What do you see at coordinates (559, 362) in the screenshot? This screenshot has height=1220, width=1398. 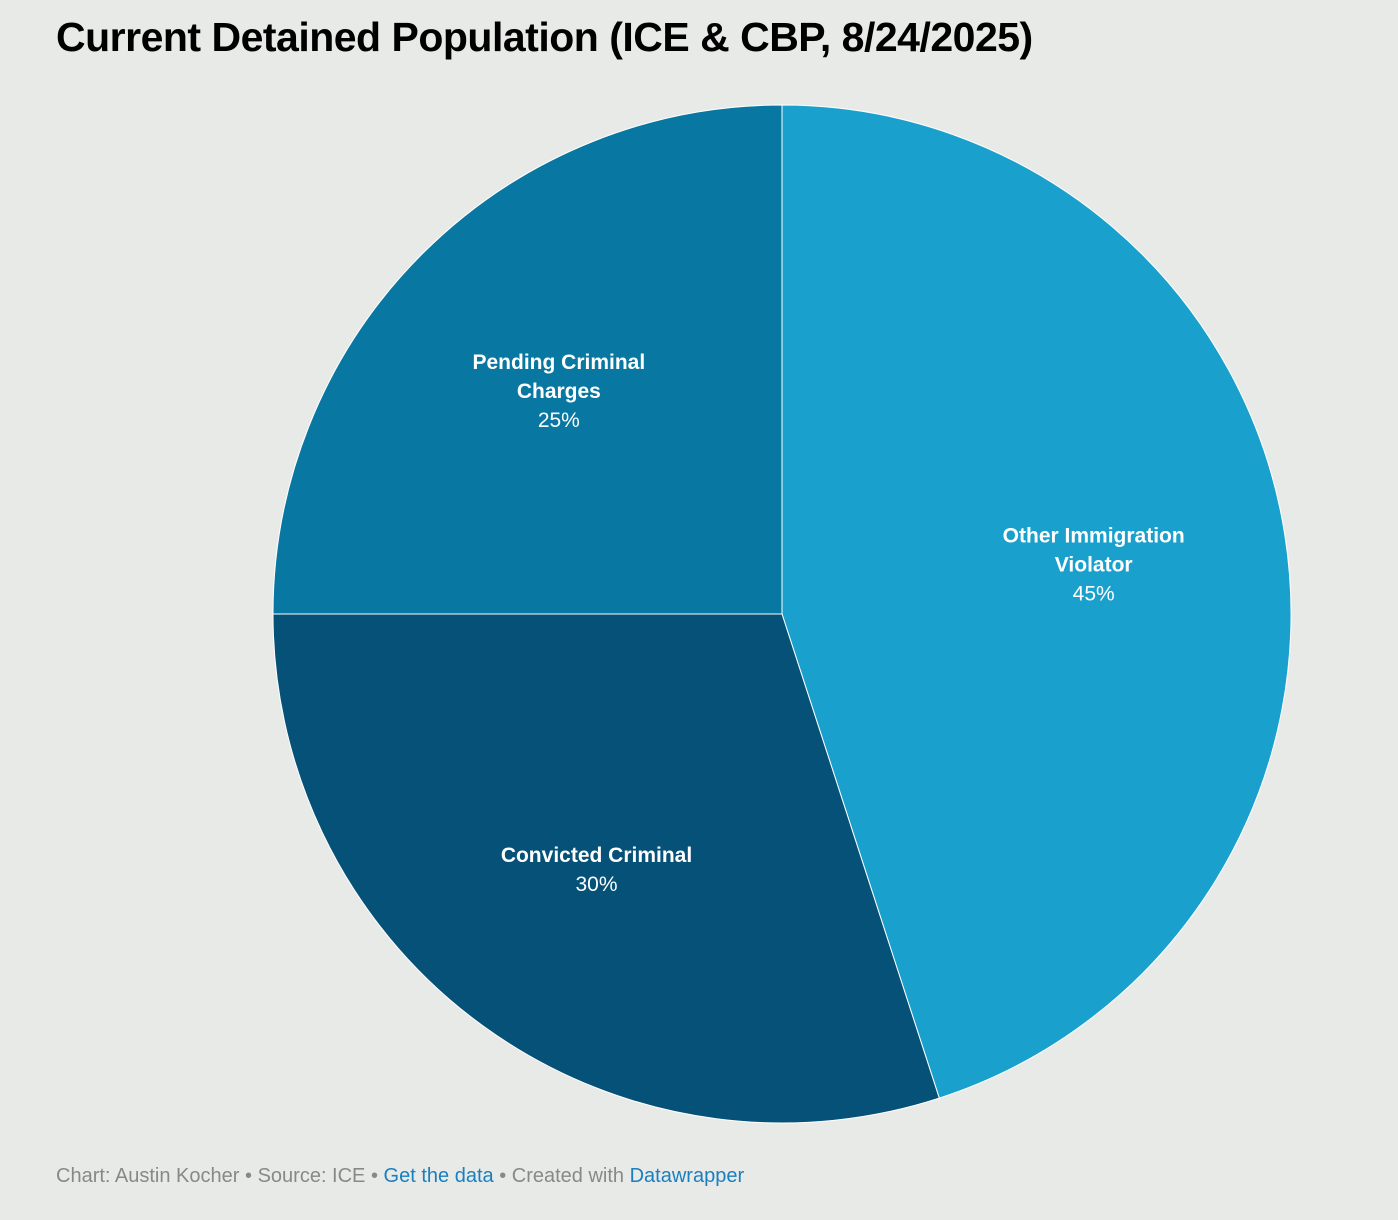 I see `slice-label-name: Pending Criminal` at bounding box center [559, 362].